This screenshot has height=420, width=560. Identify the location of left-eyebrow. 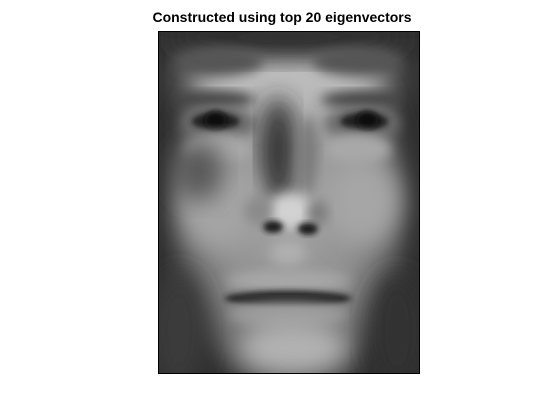
(215, 99).